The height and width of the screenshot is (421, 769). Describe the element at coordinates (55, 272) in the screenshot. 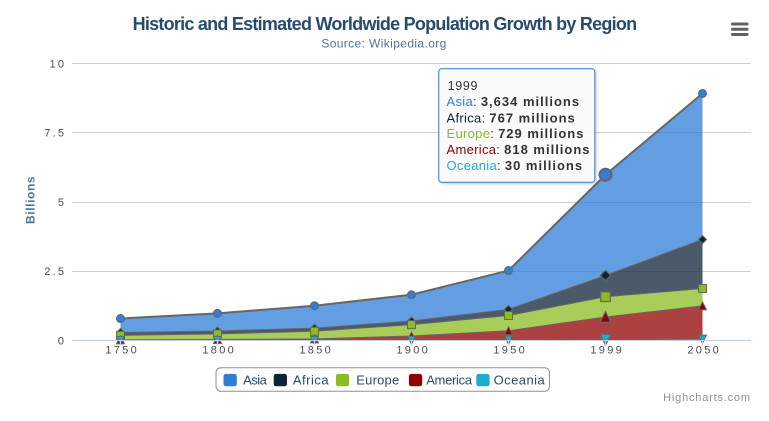

I see `svg-text: 2.5` at that location.